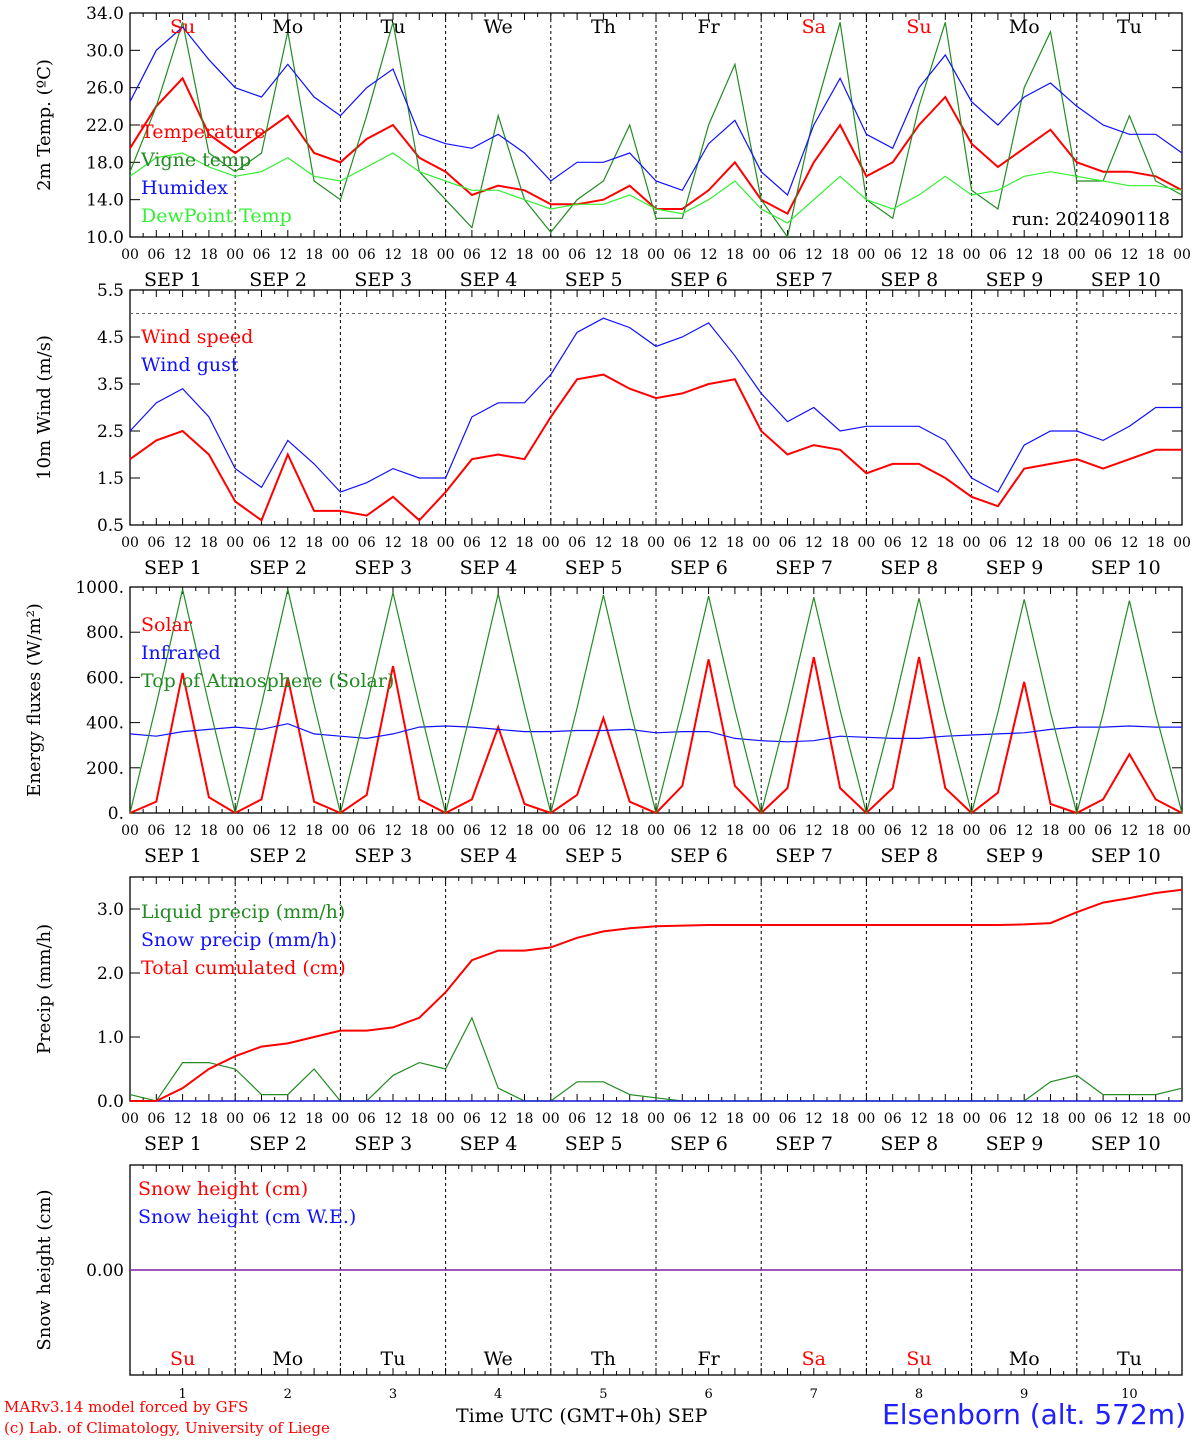  I want to click on y-tick-label: 2.0, so click(110, 974).